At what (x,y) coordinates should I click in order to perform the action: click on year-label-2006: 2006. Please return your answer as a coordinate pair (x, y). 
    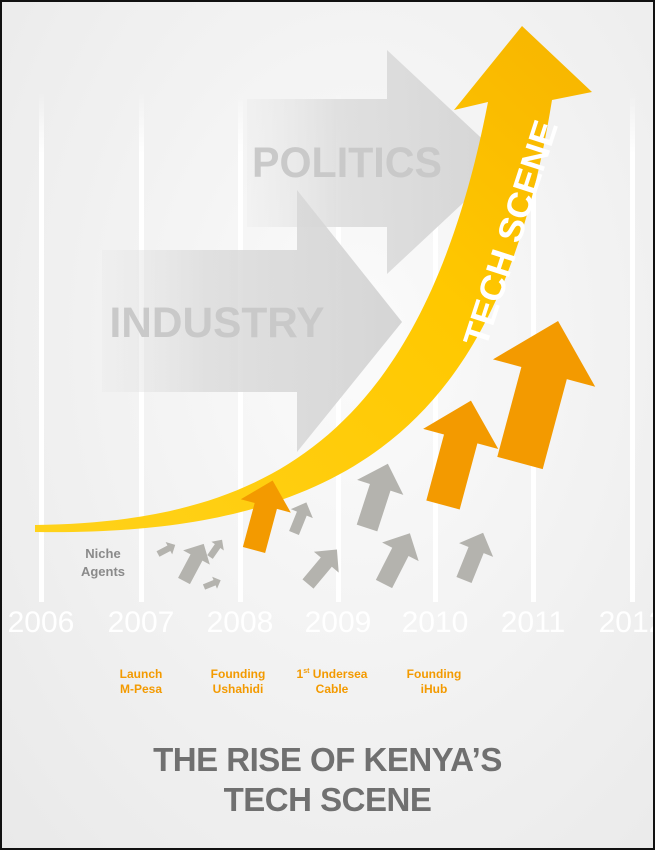
    Looking at the image, I should click on (41, 622).